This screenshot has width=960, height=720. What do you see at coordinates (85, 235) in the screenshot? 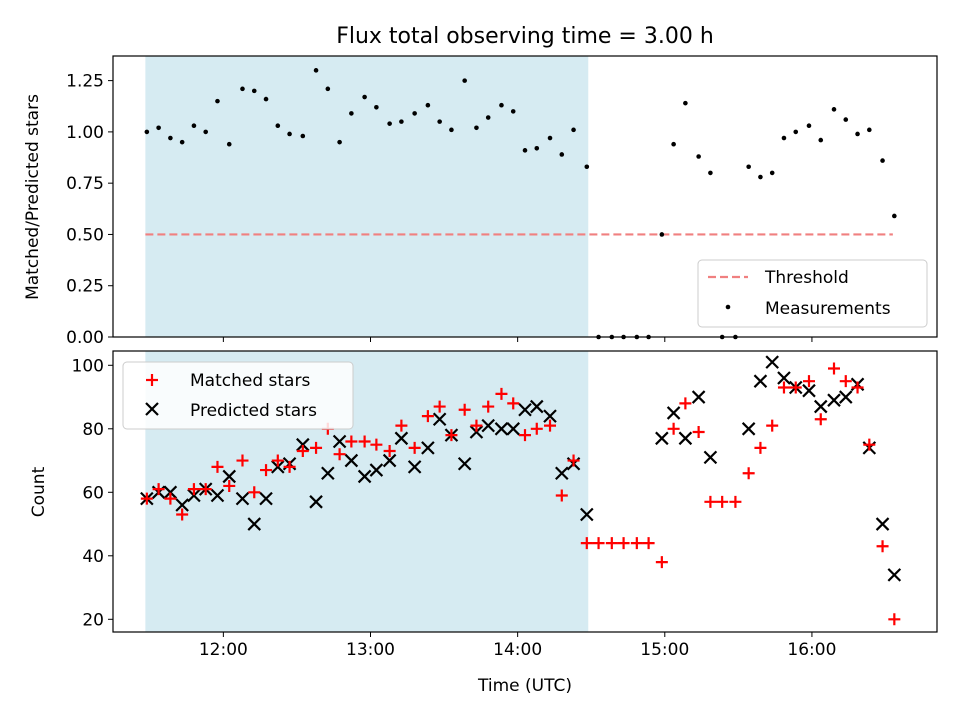
I see `ratio-y-tick-label: 0.50` at bounding box center [85, 235].